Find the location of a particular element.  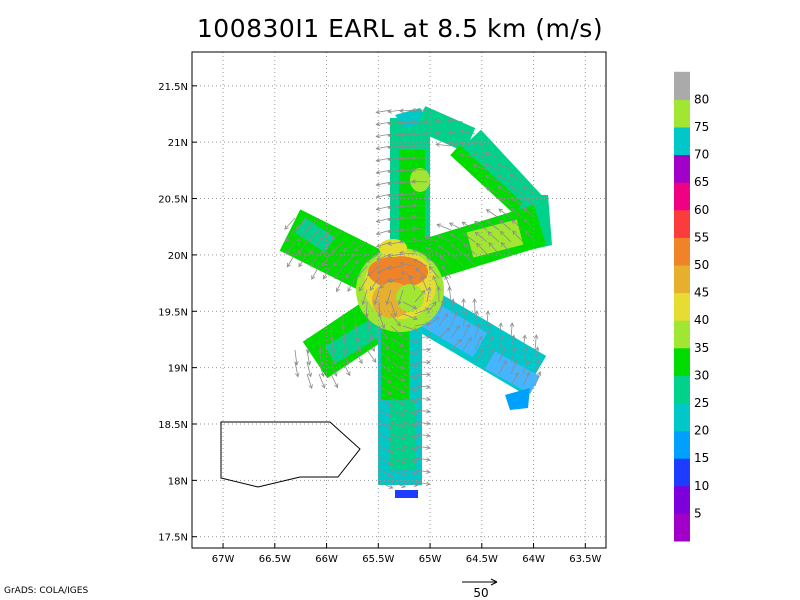

credit-text: GrADS: COLA/IGES is located at coordinates (46, 591).